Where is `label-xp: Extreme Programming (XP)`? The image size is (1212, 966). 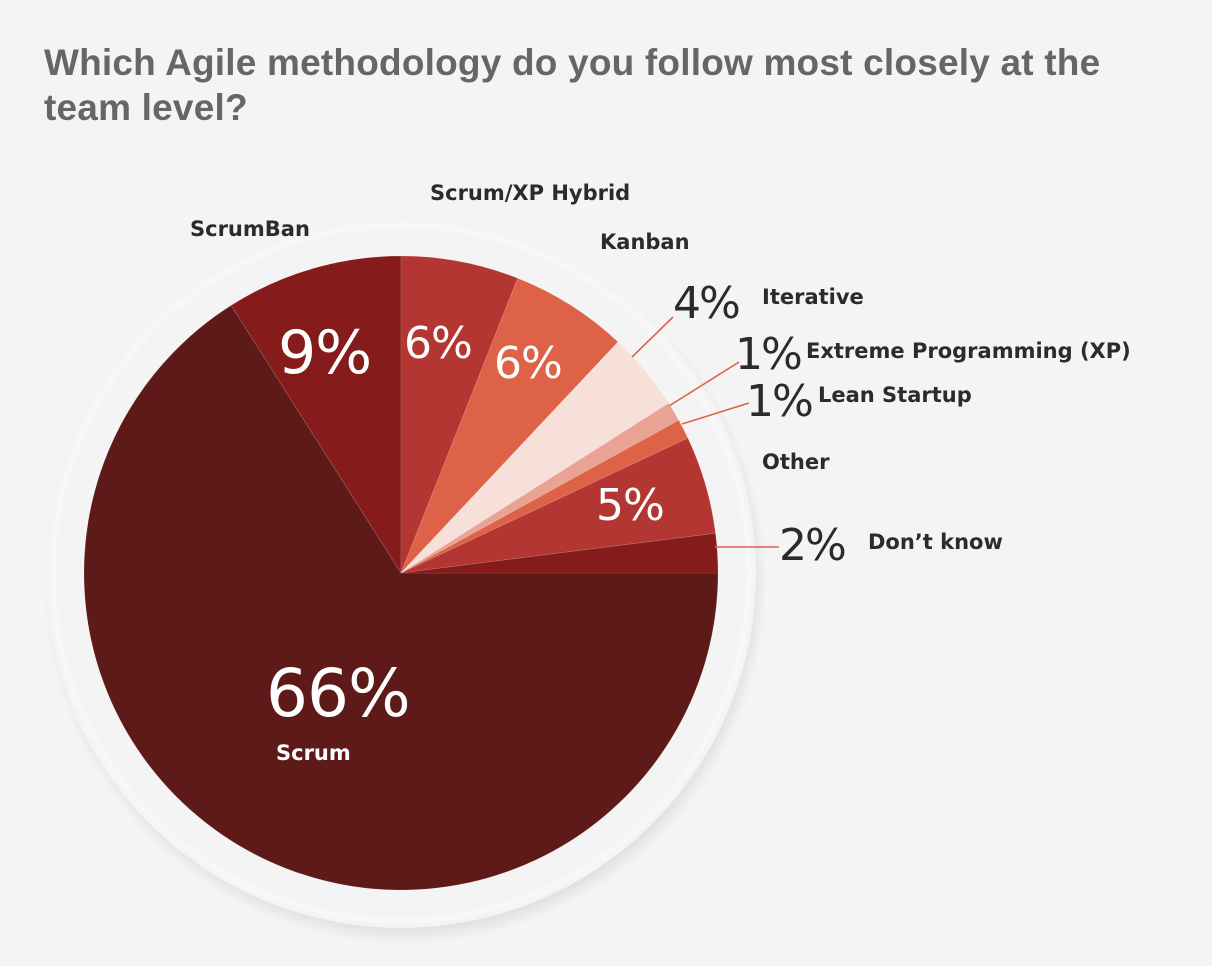 label-xp: Extreme Programming (XP) is located at coordinates (968, 351).